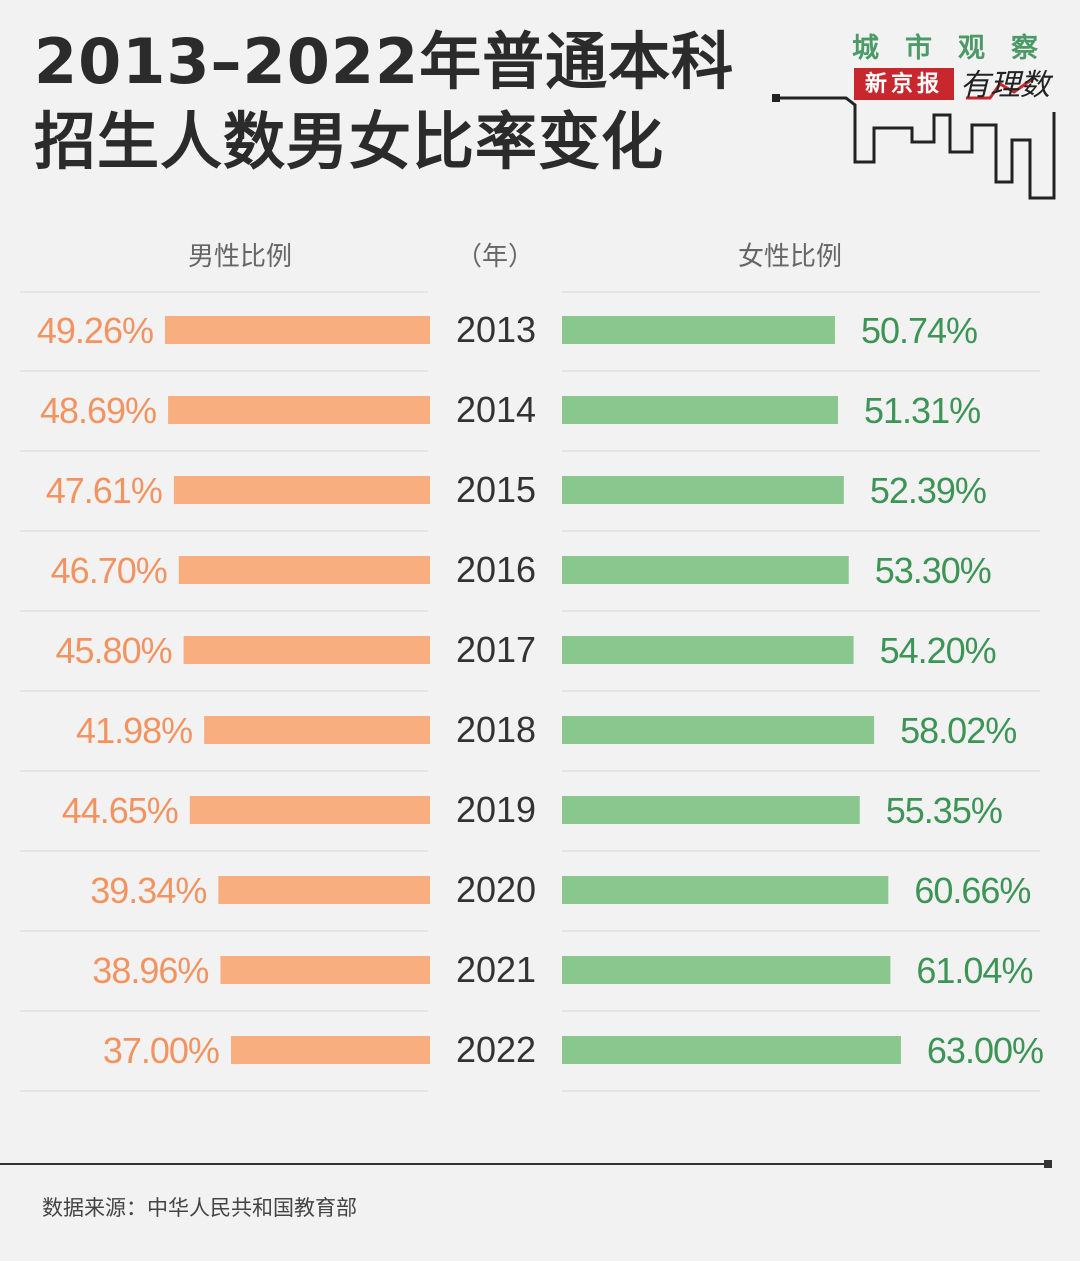 This screenshot has width=1080, height=1261. What do you see at coordinates (496, 729) in the screenshot?
I see `year-label: 2018` at bounding box center [496, 729].